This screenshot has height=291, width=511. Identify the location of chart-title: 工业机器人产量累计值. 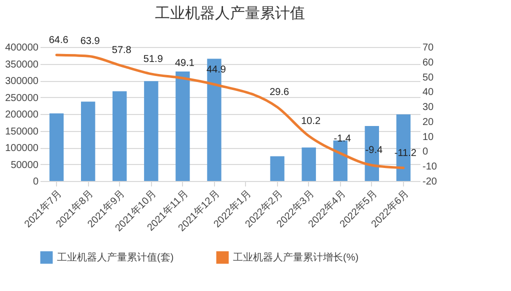
(230, 13).